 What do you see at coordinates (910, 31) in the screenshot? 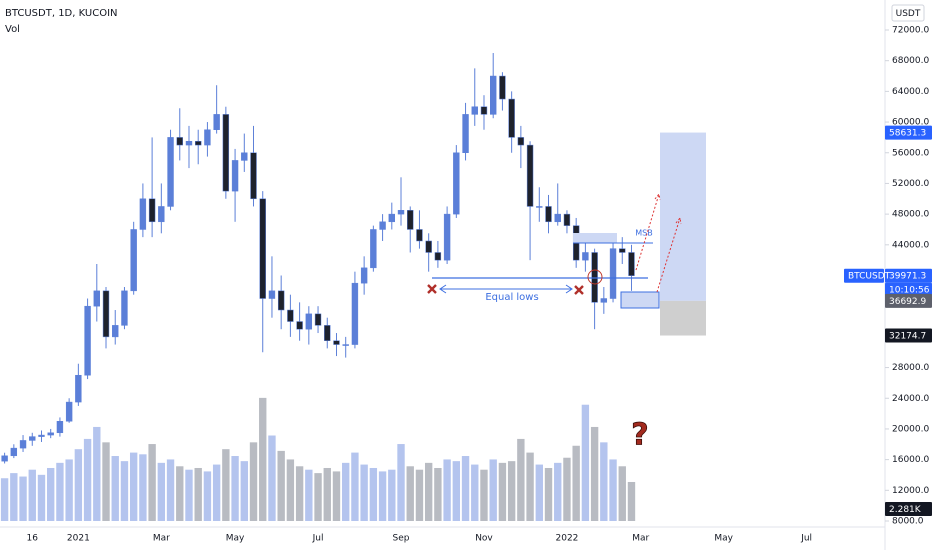
I see `y-tick-label: 72000.0` at bounding box center [910, 31].